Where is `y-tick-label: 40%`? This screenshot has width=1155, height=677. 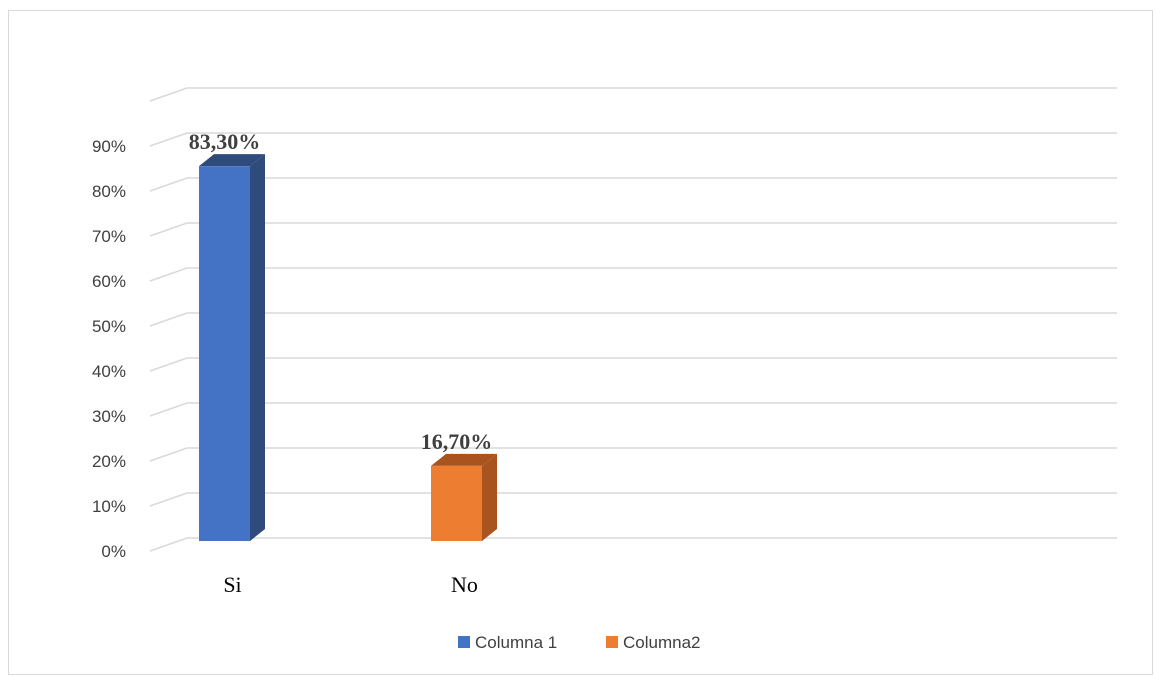
y-tick-label: 40% is located at coordinates (109, 371).